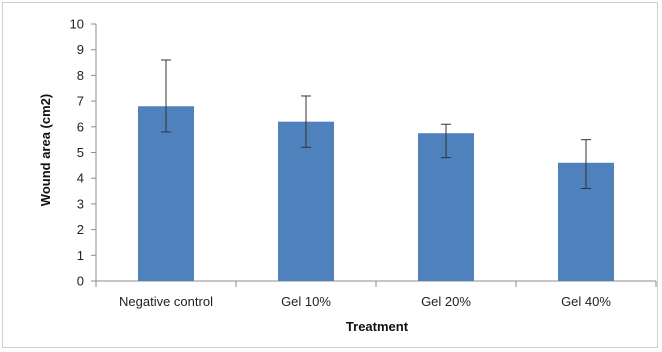 The height and width of the screenshot is (352, 662). I want to click on x-tick-label: Gel 20%, so click(446, 301).